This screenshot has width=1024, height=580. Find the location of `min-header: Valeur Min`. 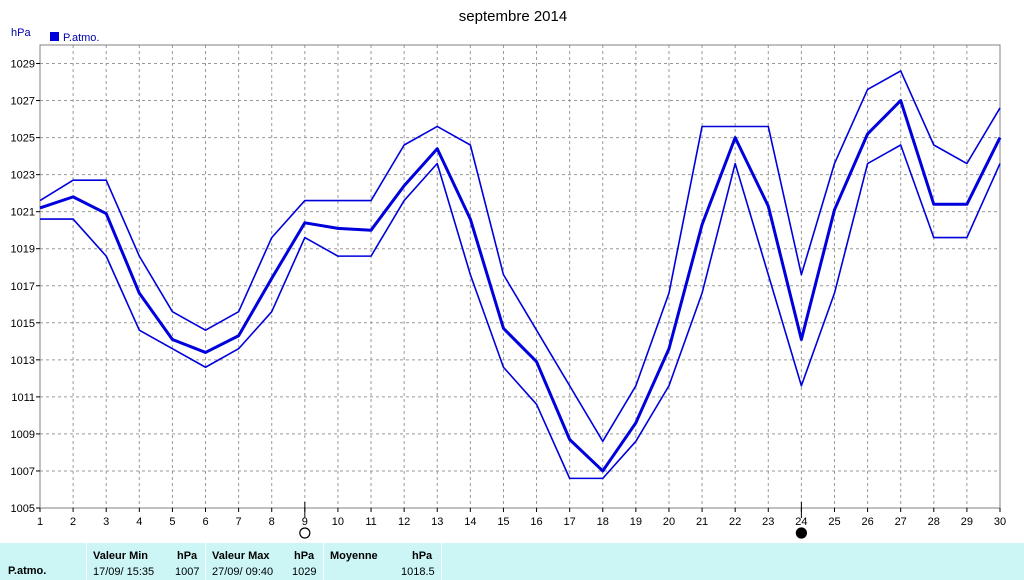

min-header: Valeur Min is located at coordinates (121, 556).